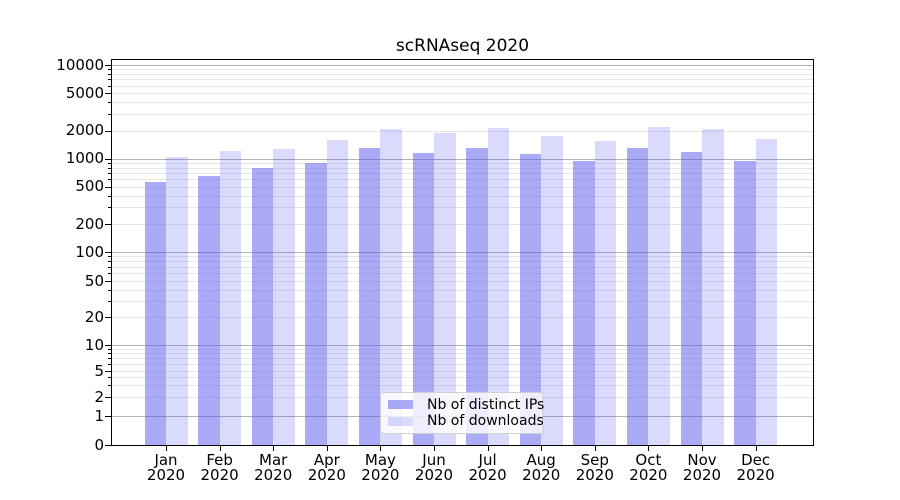  Describe the element at coordinates (94, 280) in the screenshot. I see `y-tick-label: 50` at that location.